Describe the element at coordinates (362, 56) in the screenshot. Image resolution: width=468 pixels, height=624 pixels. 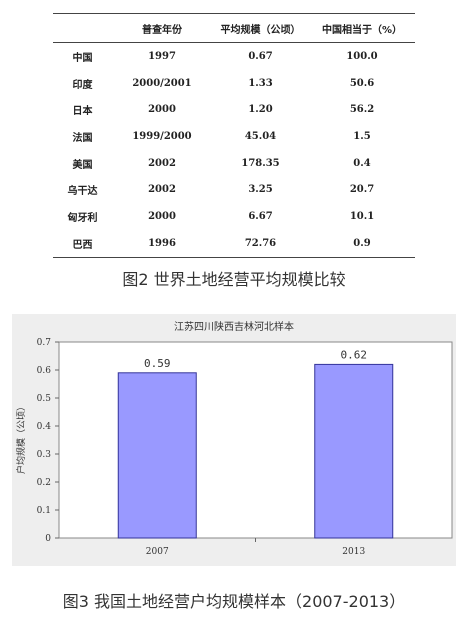
I see `cell-percent: 100.0` at that location.